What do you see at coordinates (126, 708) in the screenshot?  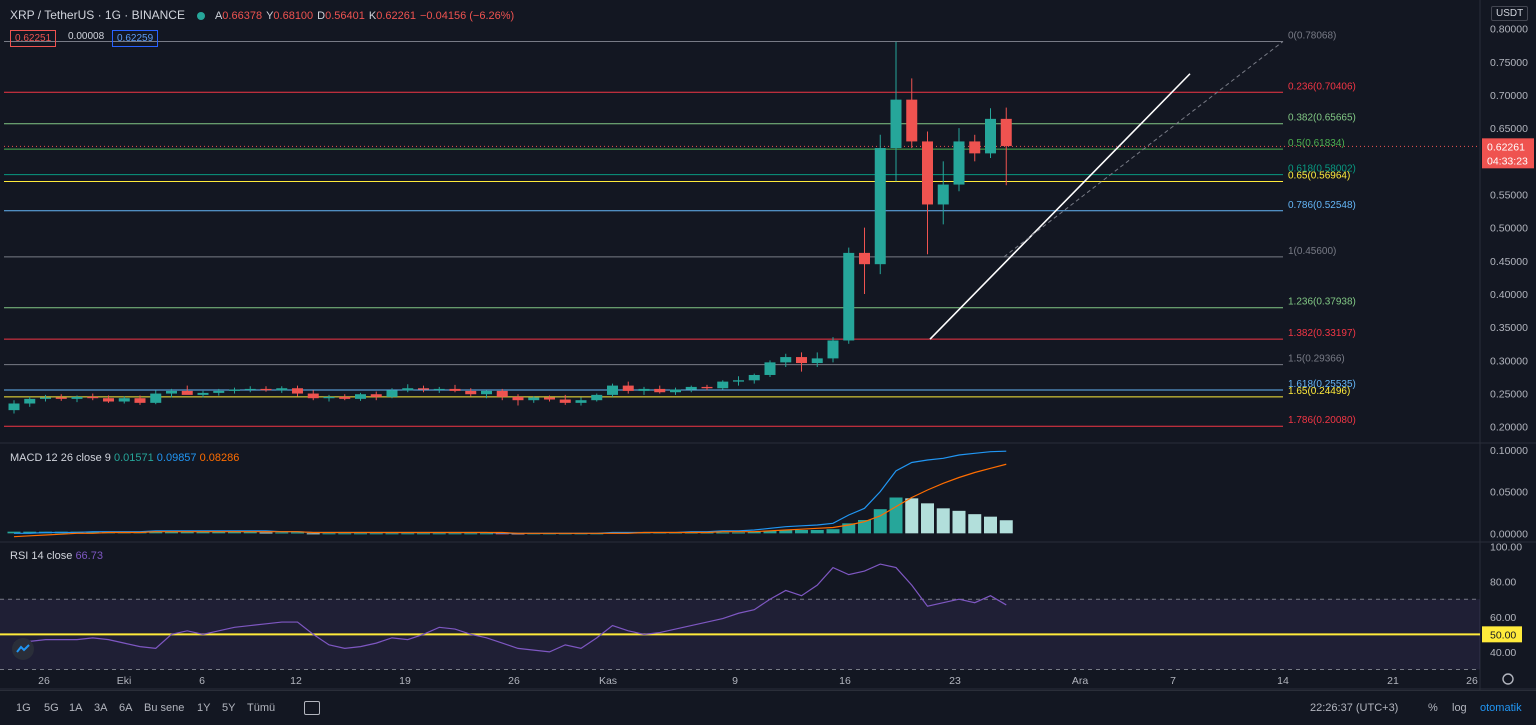 I see `range-6a: 6A` at bounding box center [126, 708].